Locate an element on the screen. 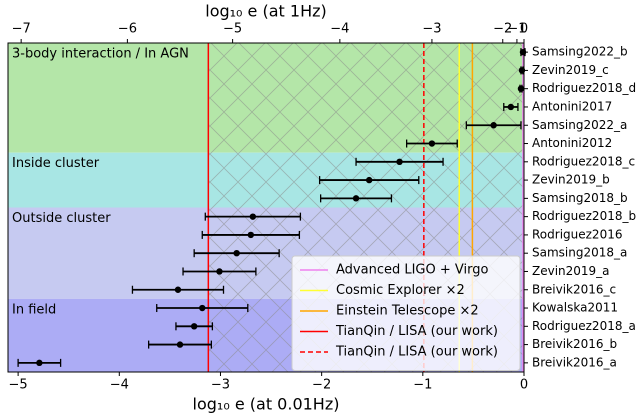 The height and width of the screenshot is (420, 637). x2-tick-label: 0 is located at coordinates (524, 29).